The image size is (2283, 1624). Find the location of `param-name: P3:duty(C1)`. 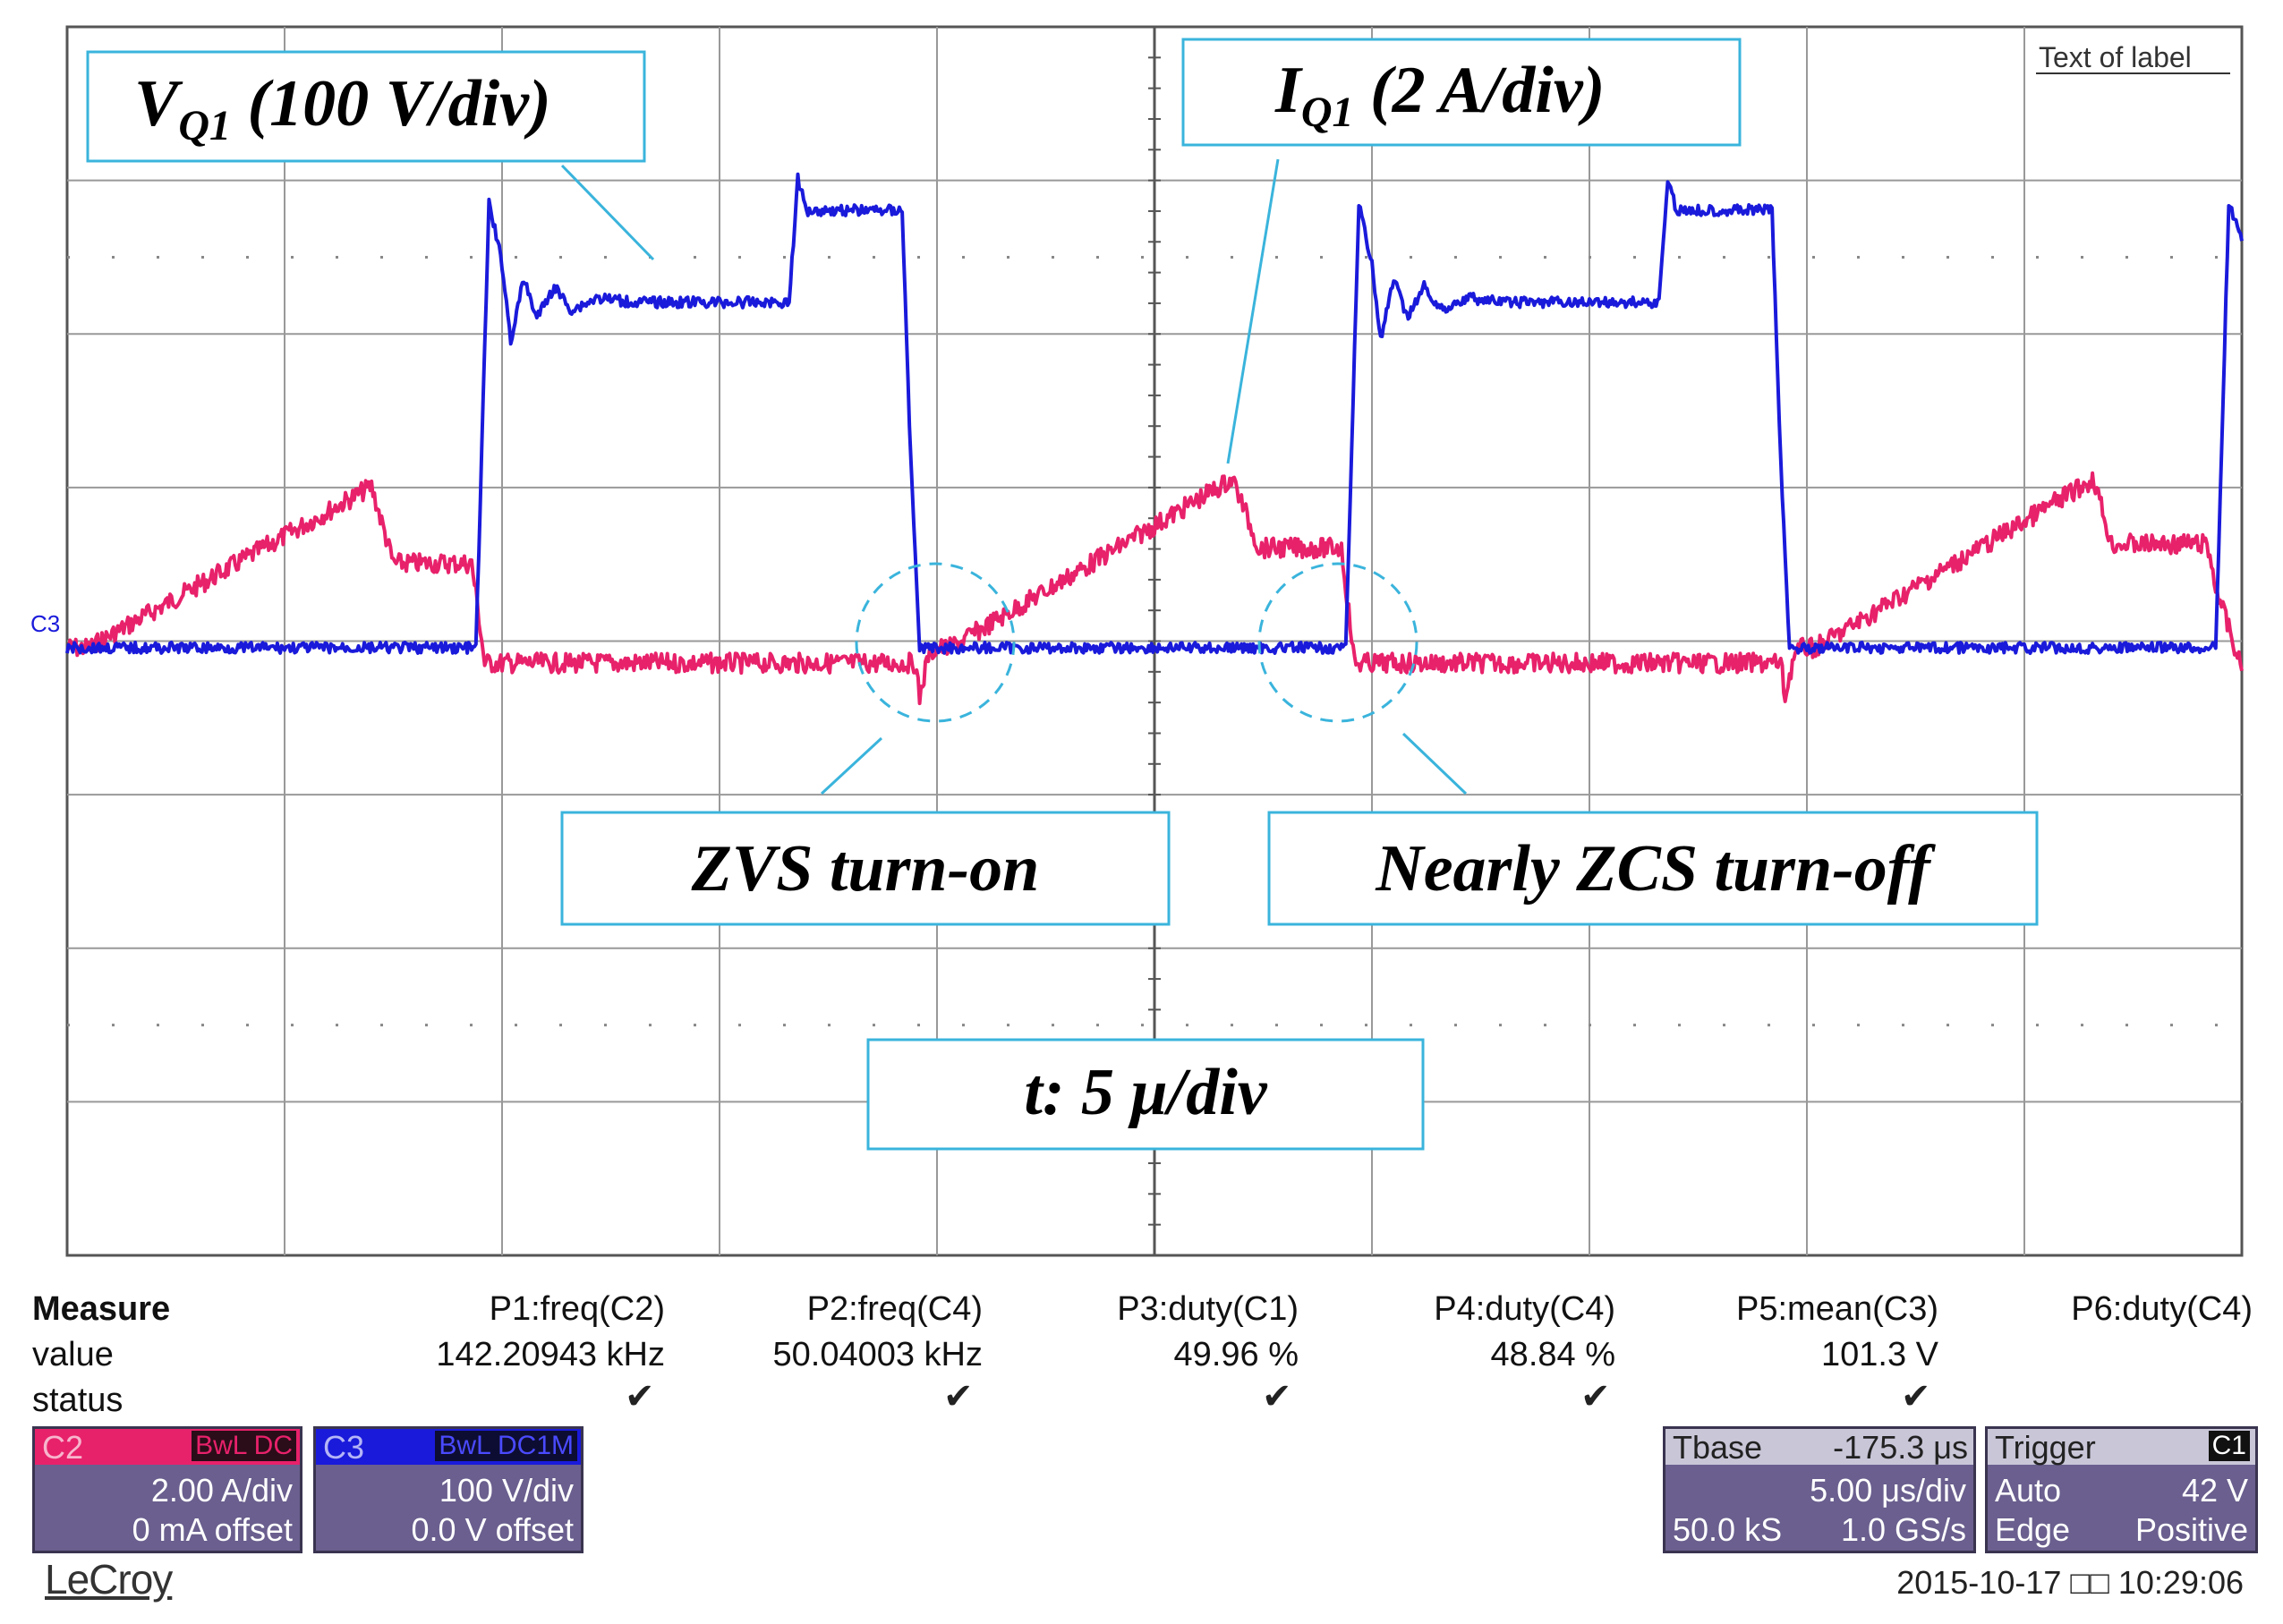

param-name: P3:duty(C1) is located at coordinates (1208, 1309).